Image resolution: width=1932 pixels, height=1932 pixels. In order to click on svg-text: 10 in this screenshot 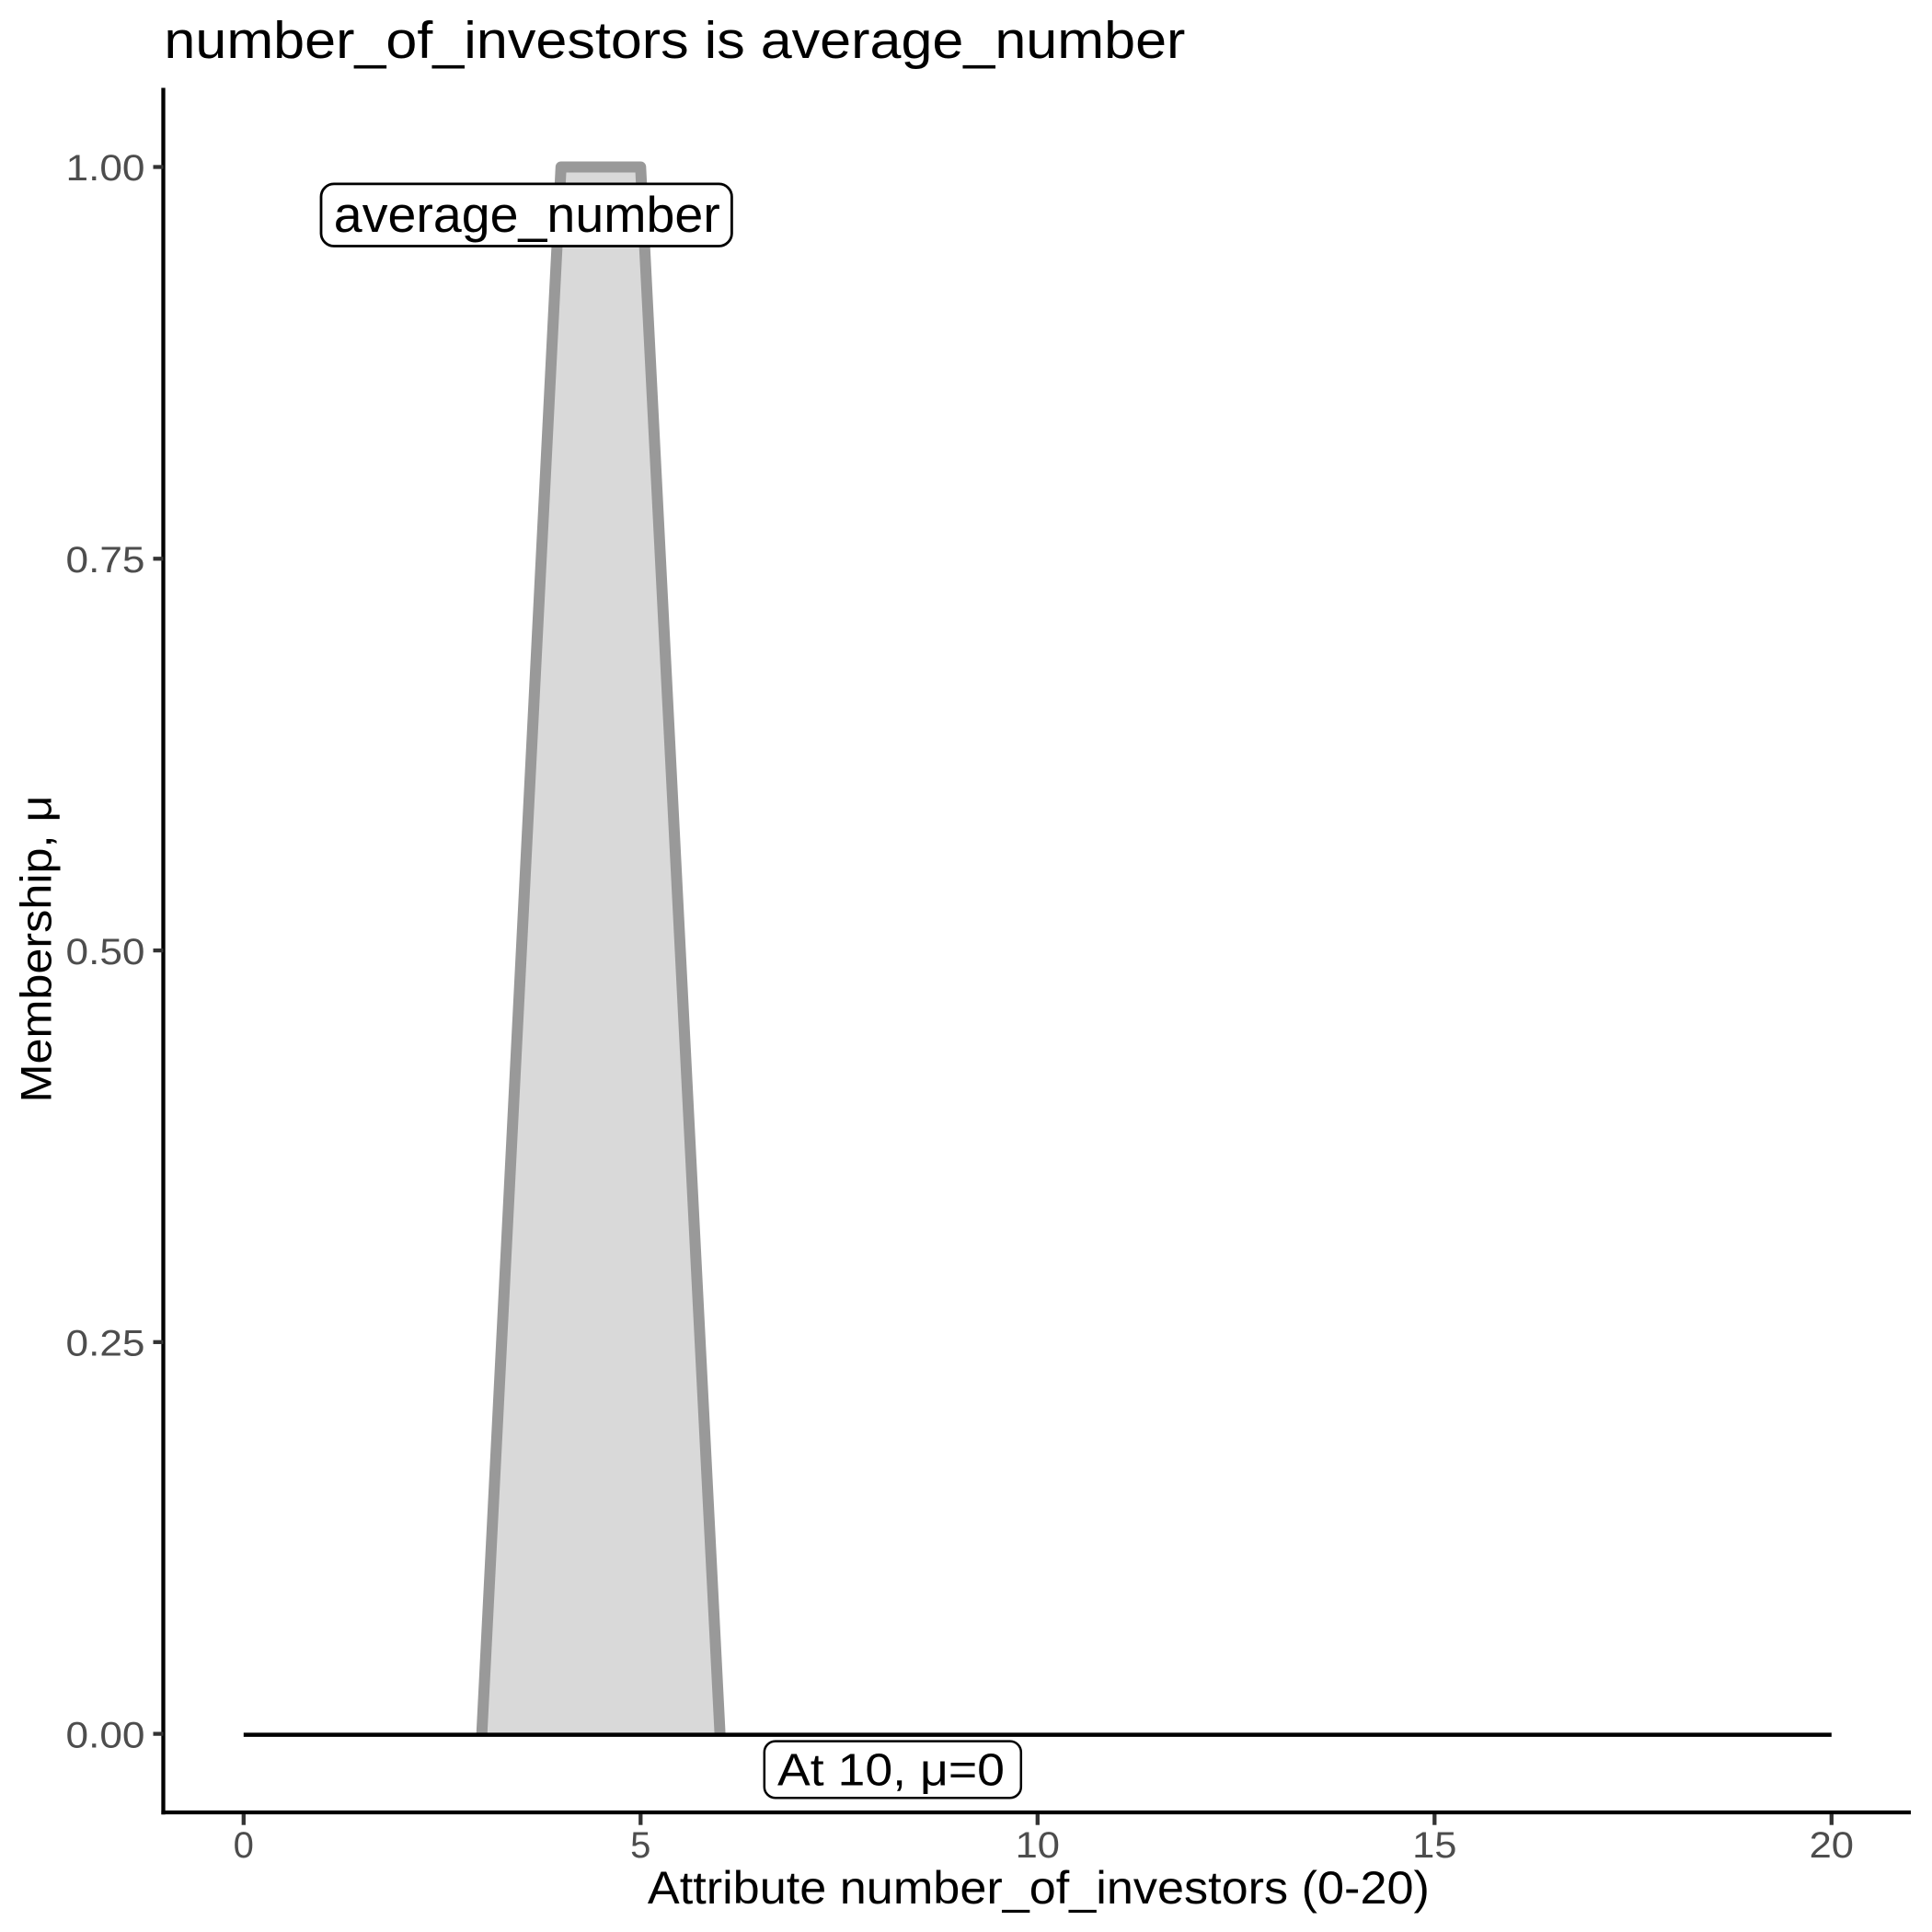, I will do `click(1038, 1845)`.